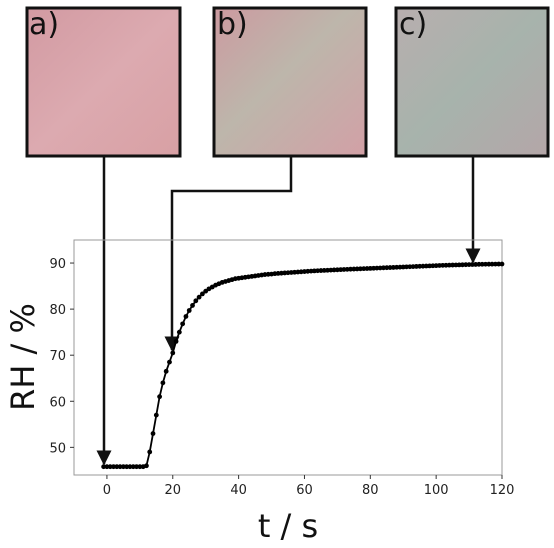  What do you see at coordinates (288, 526) in the screenshot?
I see `x-axis-title: t / s` at bounding box center [288, 526].